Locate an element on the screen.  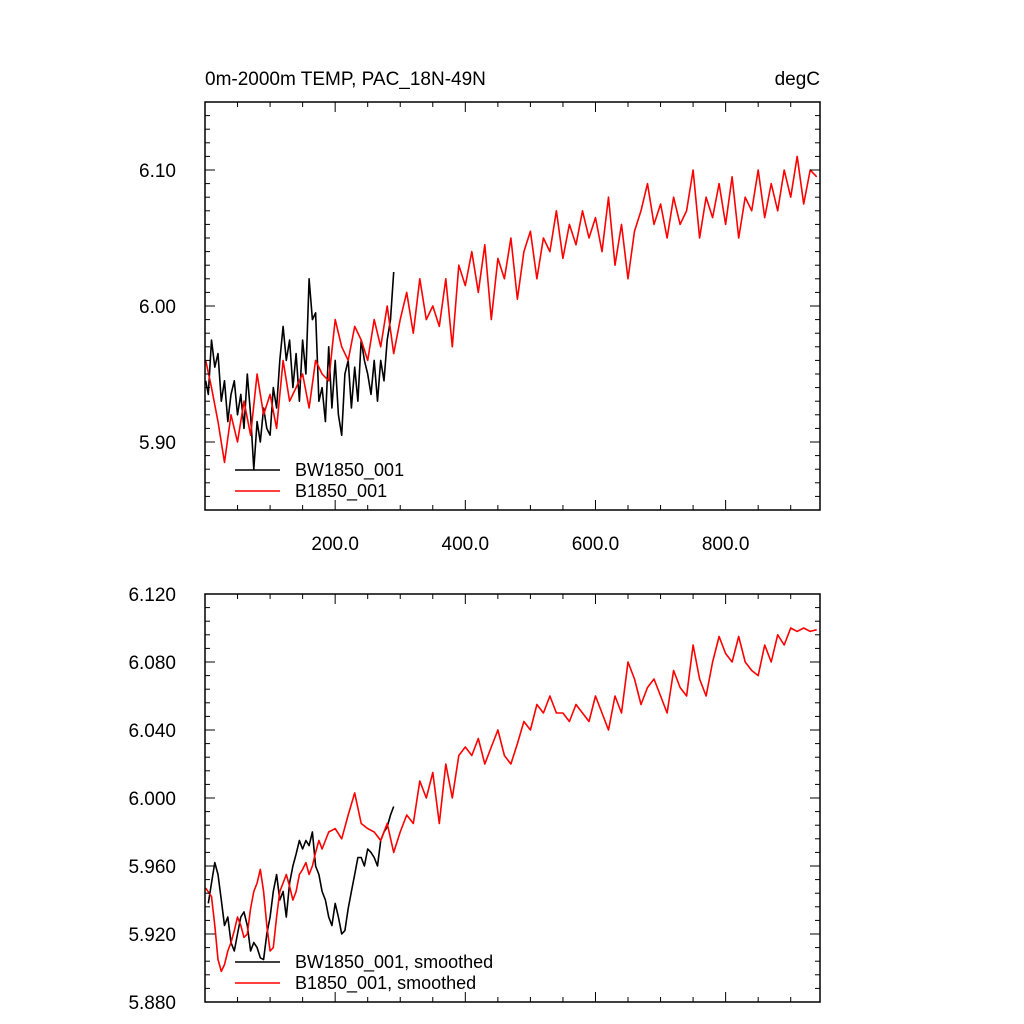
top-x-tick-label: 600.0 is located at coordinates (596, 544).